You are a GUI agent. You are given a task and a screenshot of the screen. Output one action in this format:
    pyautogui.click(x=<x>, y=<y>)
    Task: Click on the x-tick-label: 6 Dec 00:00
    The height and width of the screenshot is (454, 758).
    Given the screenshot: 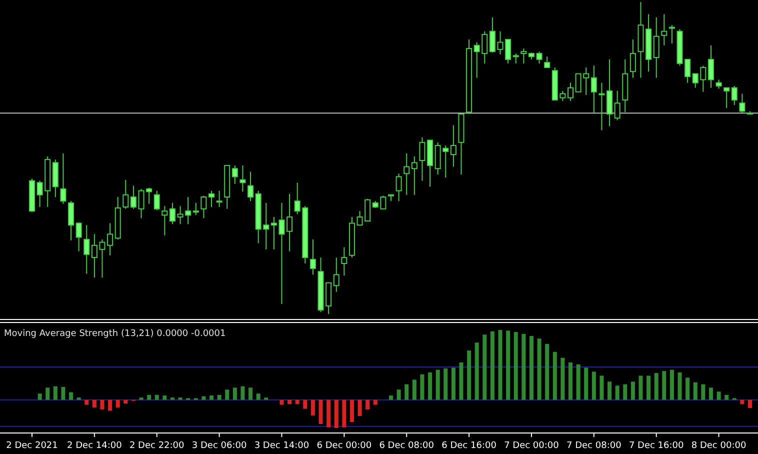 What is the action you would take?
    pyautogui.click(x=344, y=446)
    